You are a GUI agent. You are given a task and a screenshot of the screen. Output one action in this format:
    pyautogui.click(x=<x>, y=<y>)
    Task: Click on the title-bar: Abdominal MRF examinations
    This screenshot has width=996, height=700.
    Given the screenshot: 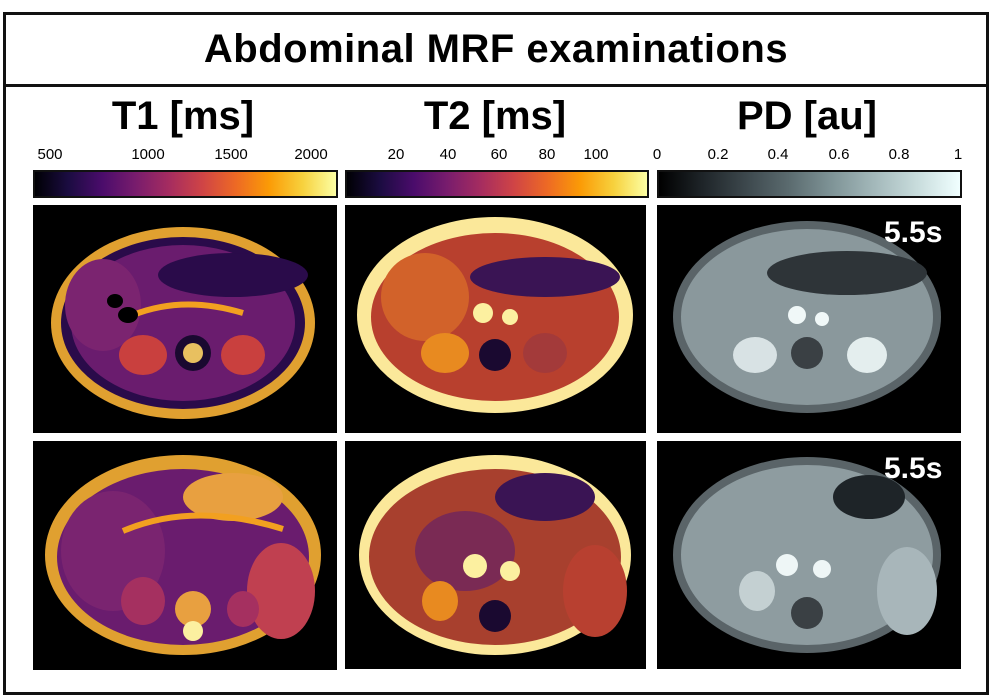 What is the action you would take?
    pyautogui.click(x=496, y=51)
    